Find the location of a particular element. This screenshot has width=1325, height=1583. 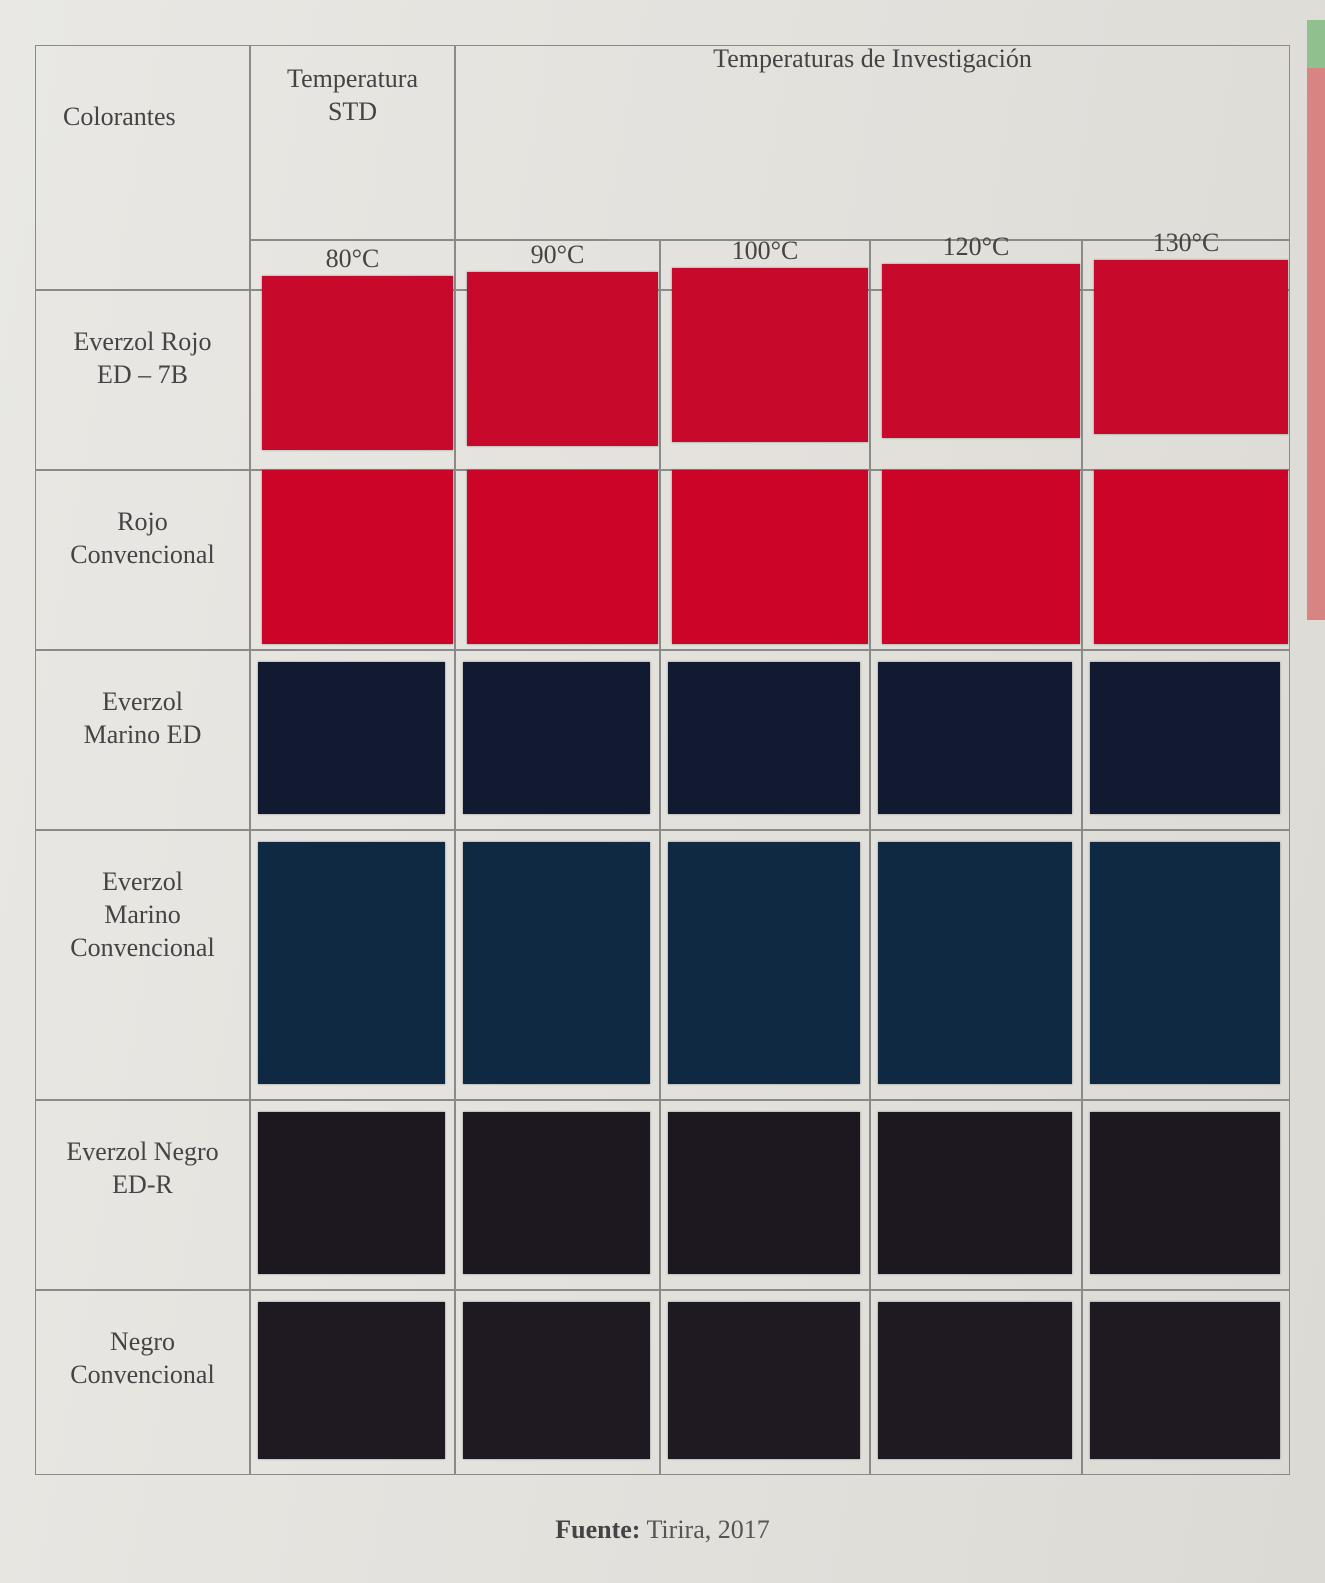

source-text: Tirira, 2017 is located at coordinates (708, 1529).